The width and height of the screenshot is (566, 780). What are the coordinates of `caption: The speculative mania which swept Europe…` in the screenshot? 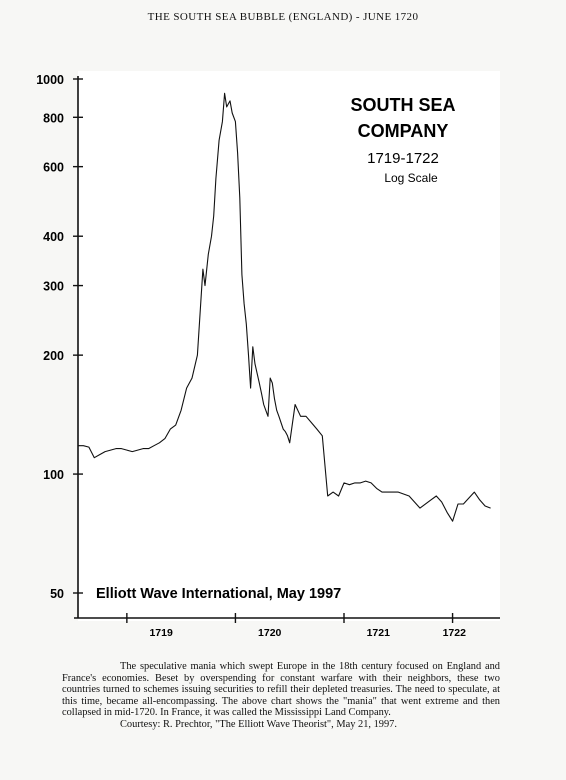 It's located at (281, 696).